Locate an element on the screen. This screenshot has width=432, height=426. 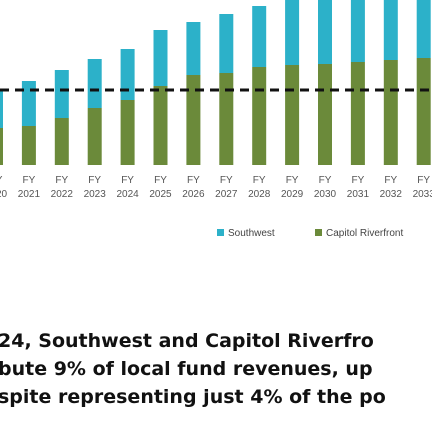
x-tick-label: FY 2023 is located at coordinates (94, 187).